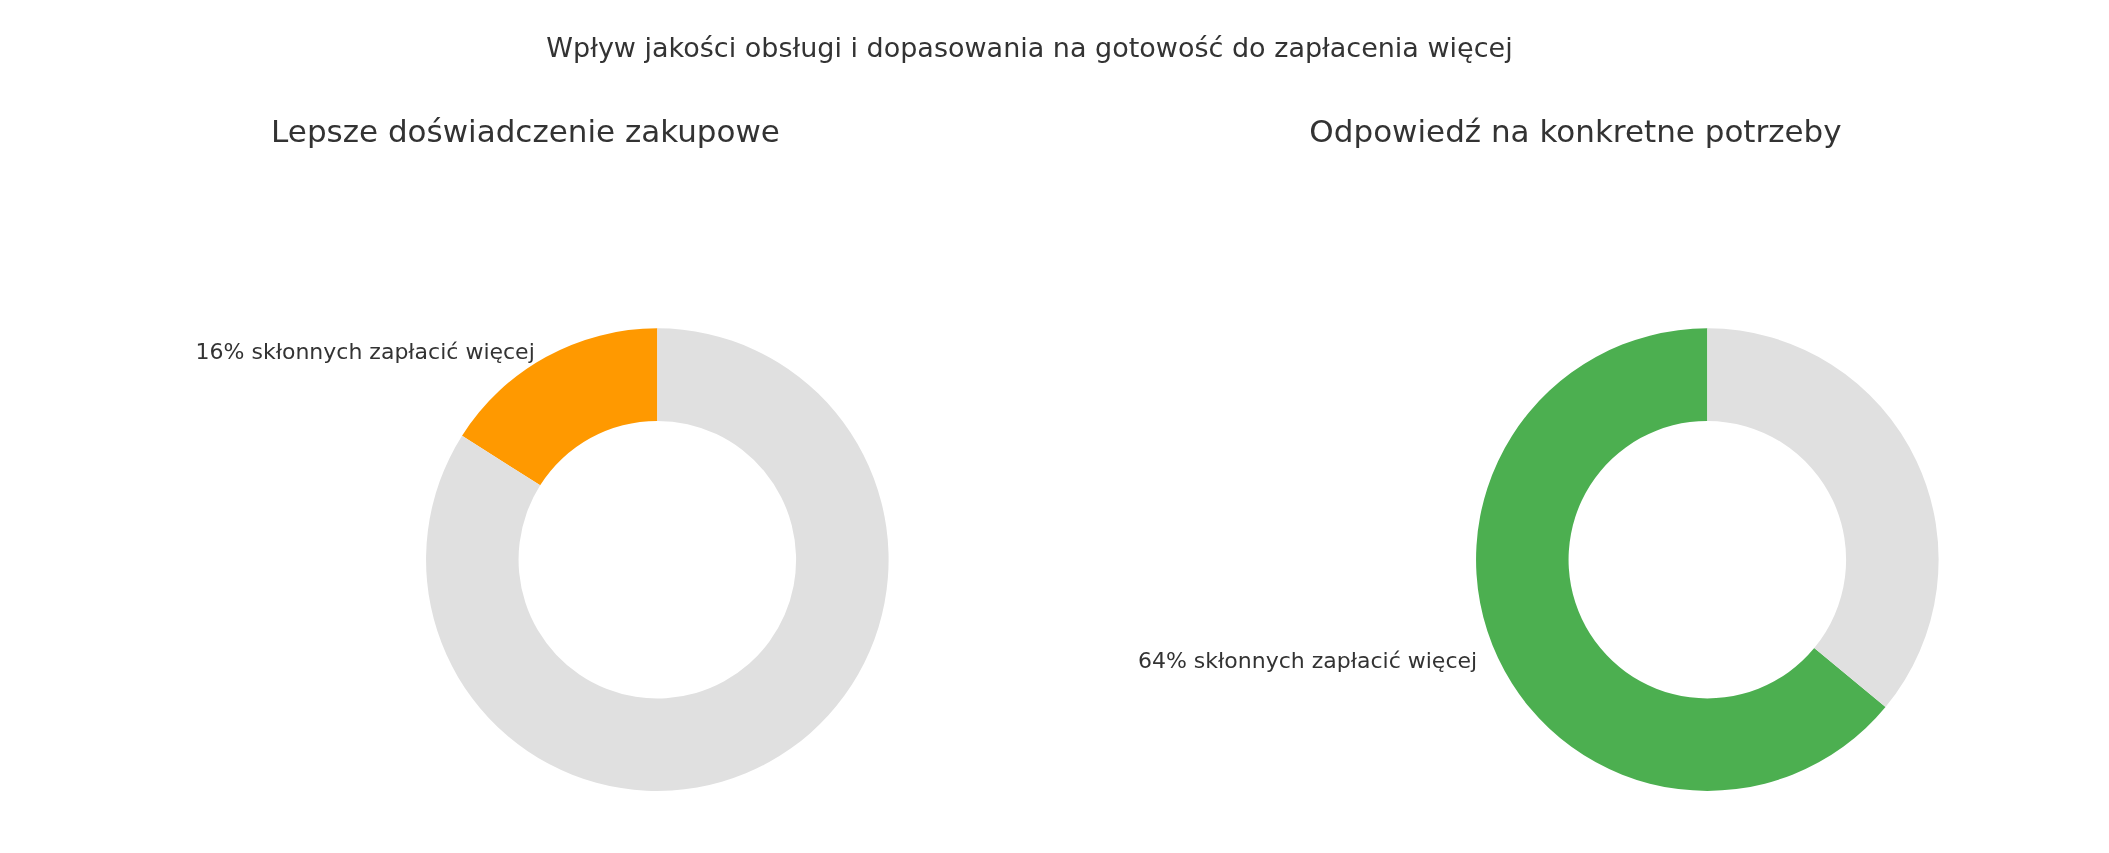  What do you see at coordinates (1575, 130) in the screenshot?
I see `chart-title: Odpowiedź na konkretne potrzeby` at bounding box center [1575, 130].